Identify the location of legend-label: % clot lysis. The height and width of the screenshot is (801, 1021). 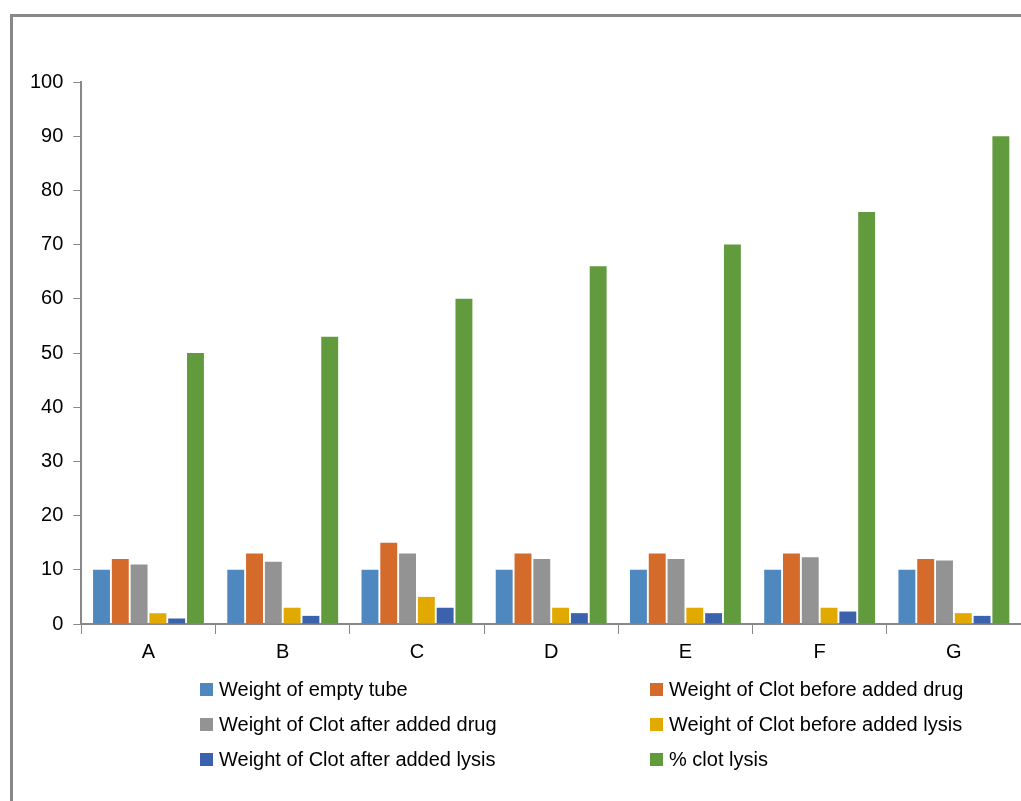
(718, 759).